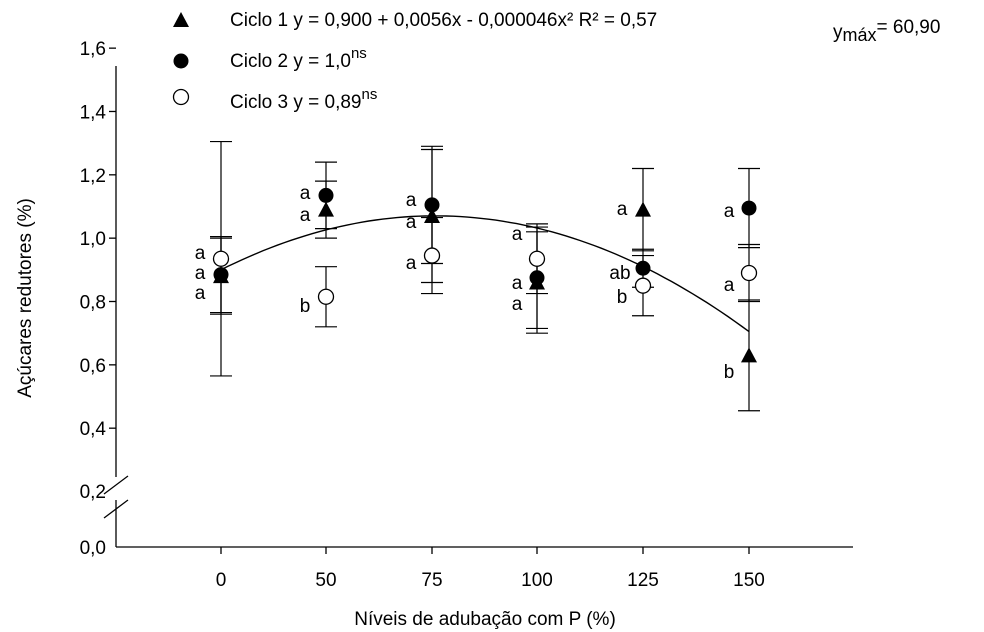 Image resolution: width=984 pixels, height=632 pixels. What do you see at coordinates (860, 35) in the screenshot?
I see `ymax-subscript: máx` at bounding box center [860, 35].